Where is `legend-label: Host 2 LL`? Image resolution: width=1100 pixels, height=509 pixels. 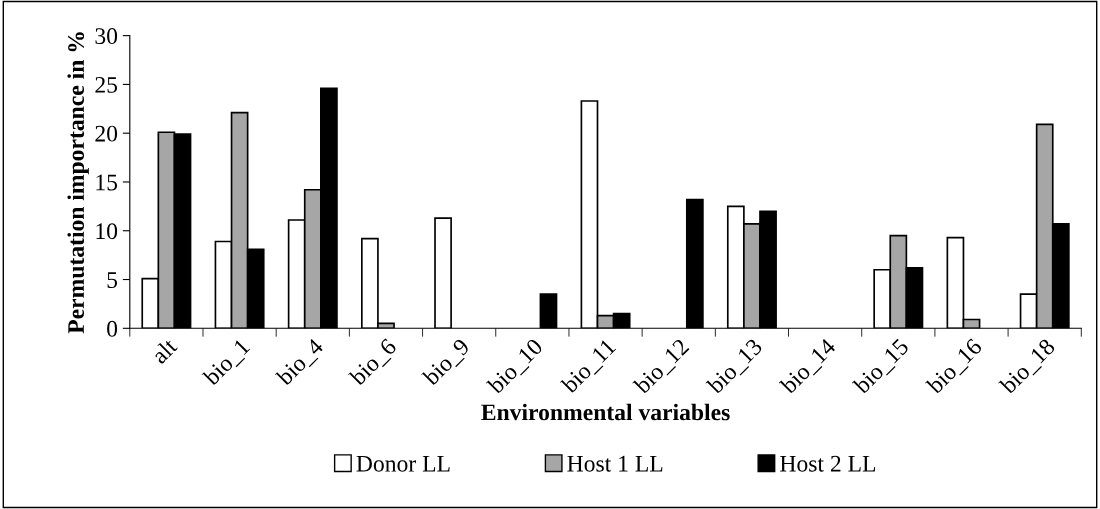
legend-label: Host 2 LL is located at coordinates (828, 463).